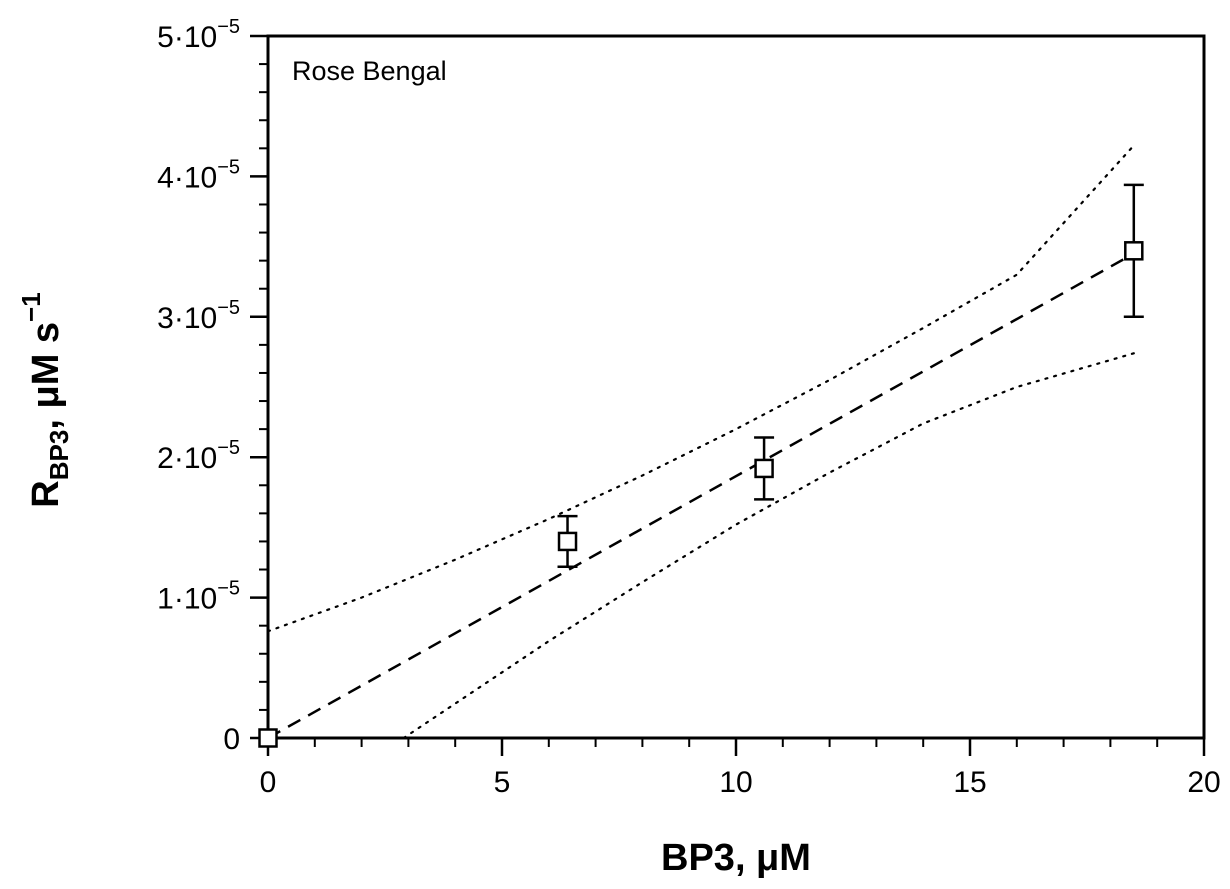 Image resolution: width=1230 pixels, height=889 pixels. I want to click on x-tick-label: 20, so click(1203, 782).